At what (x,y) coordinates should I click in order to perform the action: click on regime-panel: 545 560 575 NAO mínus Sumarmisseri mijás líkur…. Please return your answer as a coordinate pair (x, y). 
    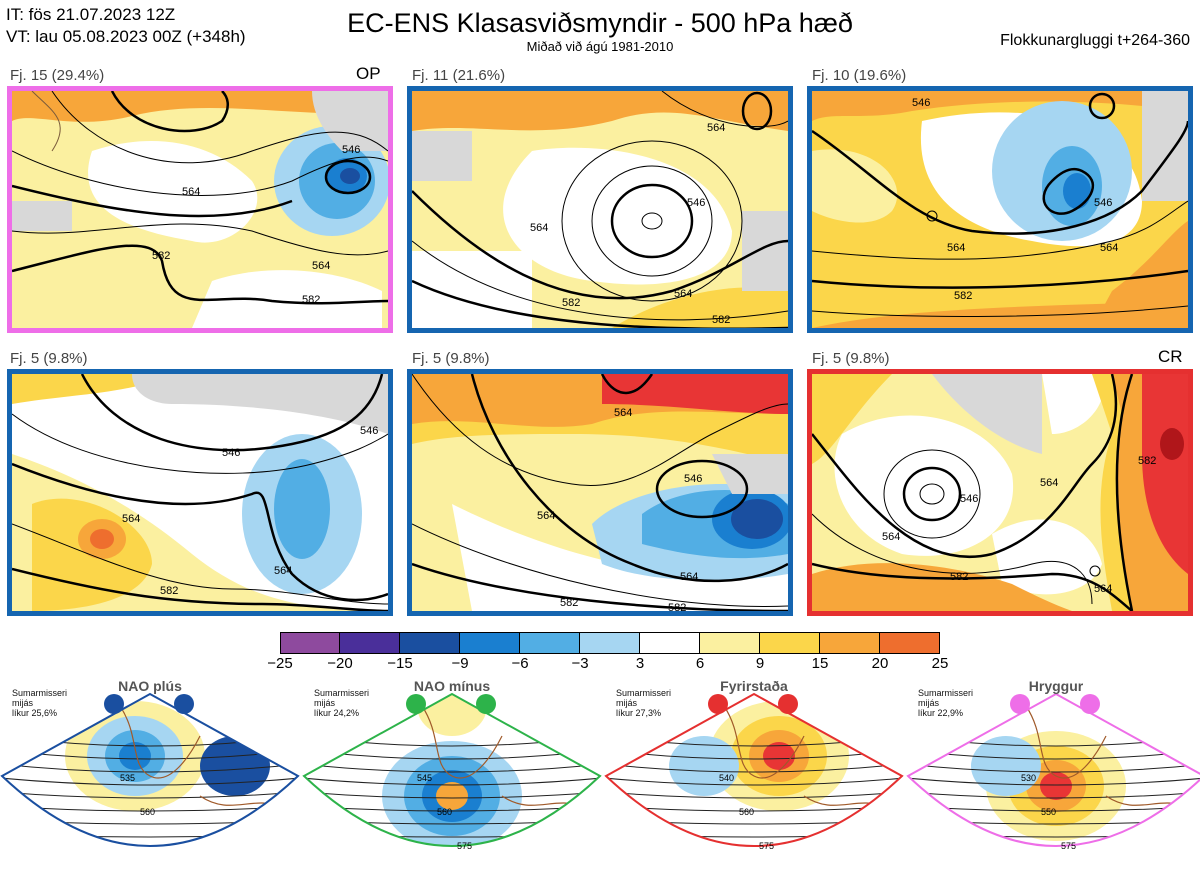
    Looking at the image, I should click on (452, 773).